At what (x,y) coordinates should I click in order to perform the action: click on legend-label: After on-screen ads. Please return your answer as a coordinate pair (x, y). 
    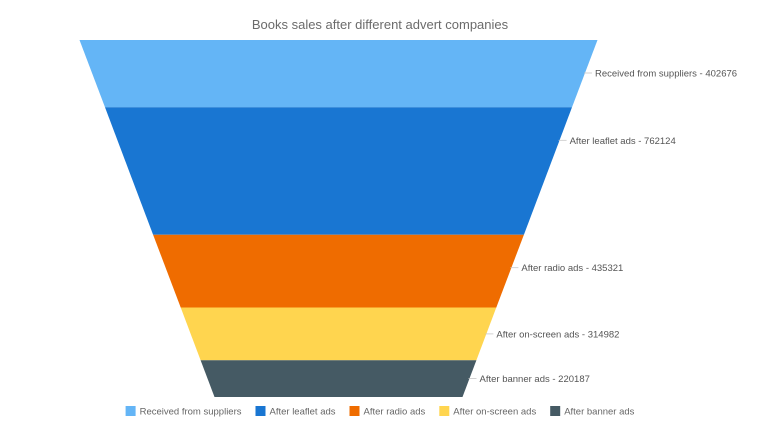
    Looking at the image, I should click on (494, 412).